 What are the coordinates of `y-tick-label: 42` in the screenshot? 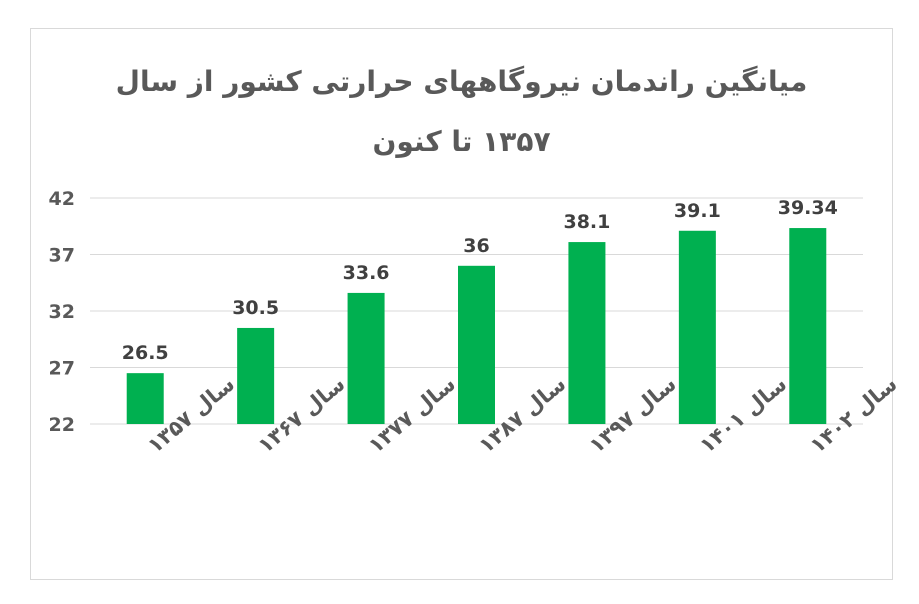 It's located at (62, 199).